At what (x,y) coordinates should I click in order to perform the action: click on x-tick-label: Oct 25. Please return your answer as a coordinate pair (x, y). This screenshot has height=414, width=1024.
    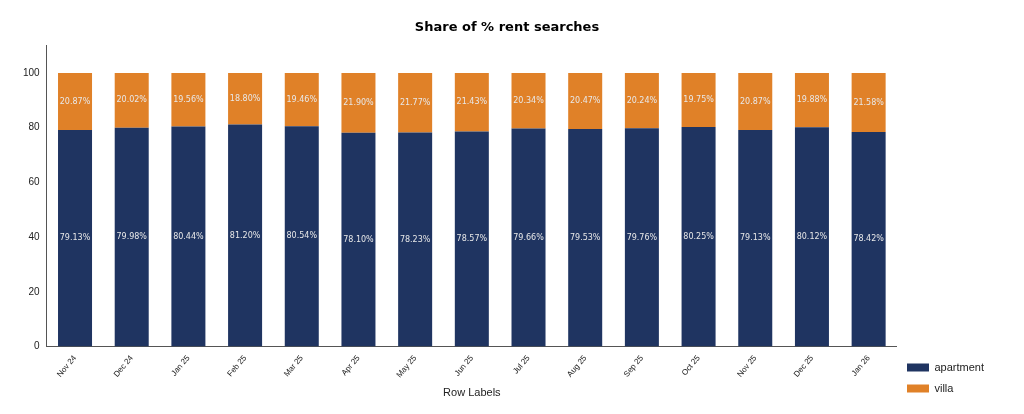
    Looking at the image, I should click on (691, 365).